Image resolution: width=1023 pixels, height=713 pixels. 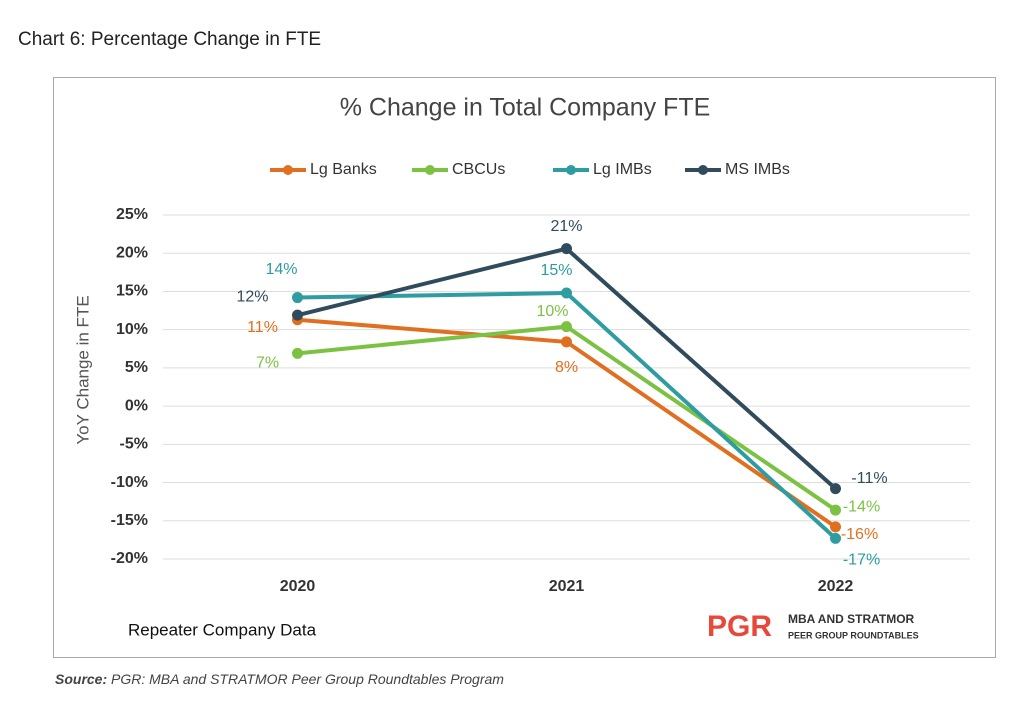 What do you see at coordinates (81, 679) in the screenshot?
I see `source-label: Source:` at bounding box center [81, 679].